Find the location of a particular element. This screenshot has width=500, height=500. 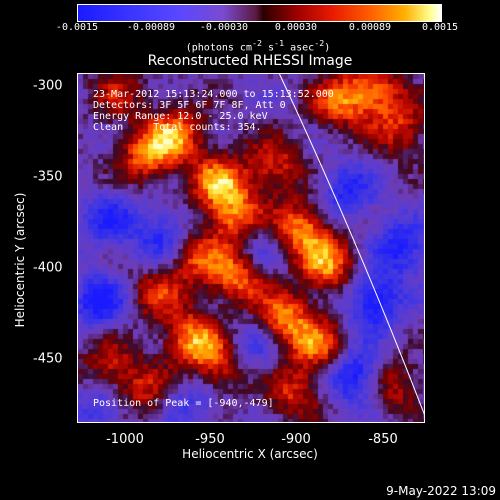

colorbar-tick-label: 0.00030 is located at coordinates (296, 27).